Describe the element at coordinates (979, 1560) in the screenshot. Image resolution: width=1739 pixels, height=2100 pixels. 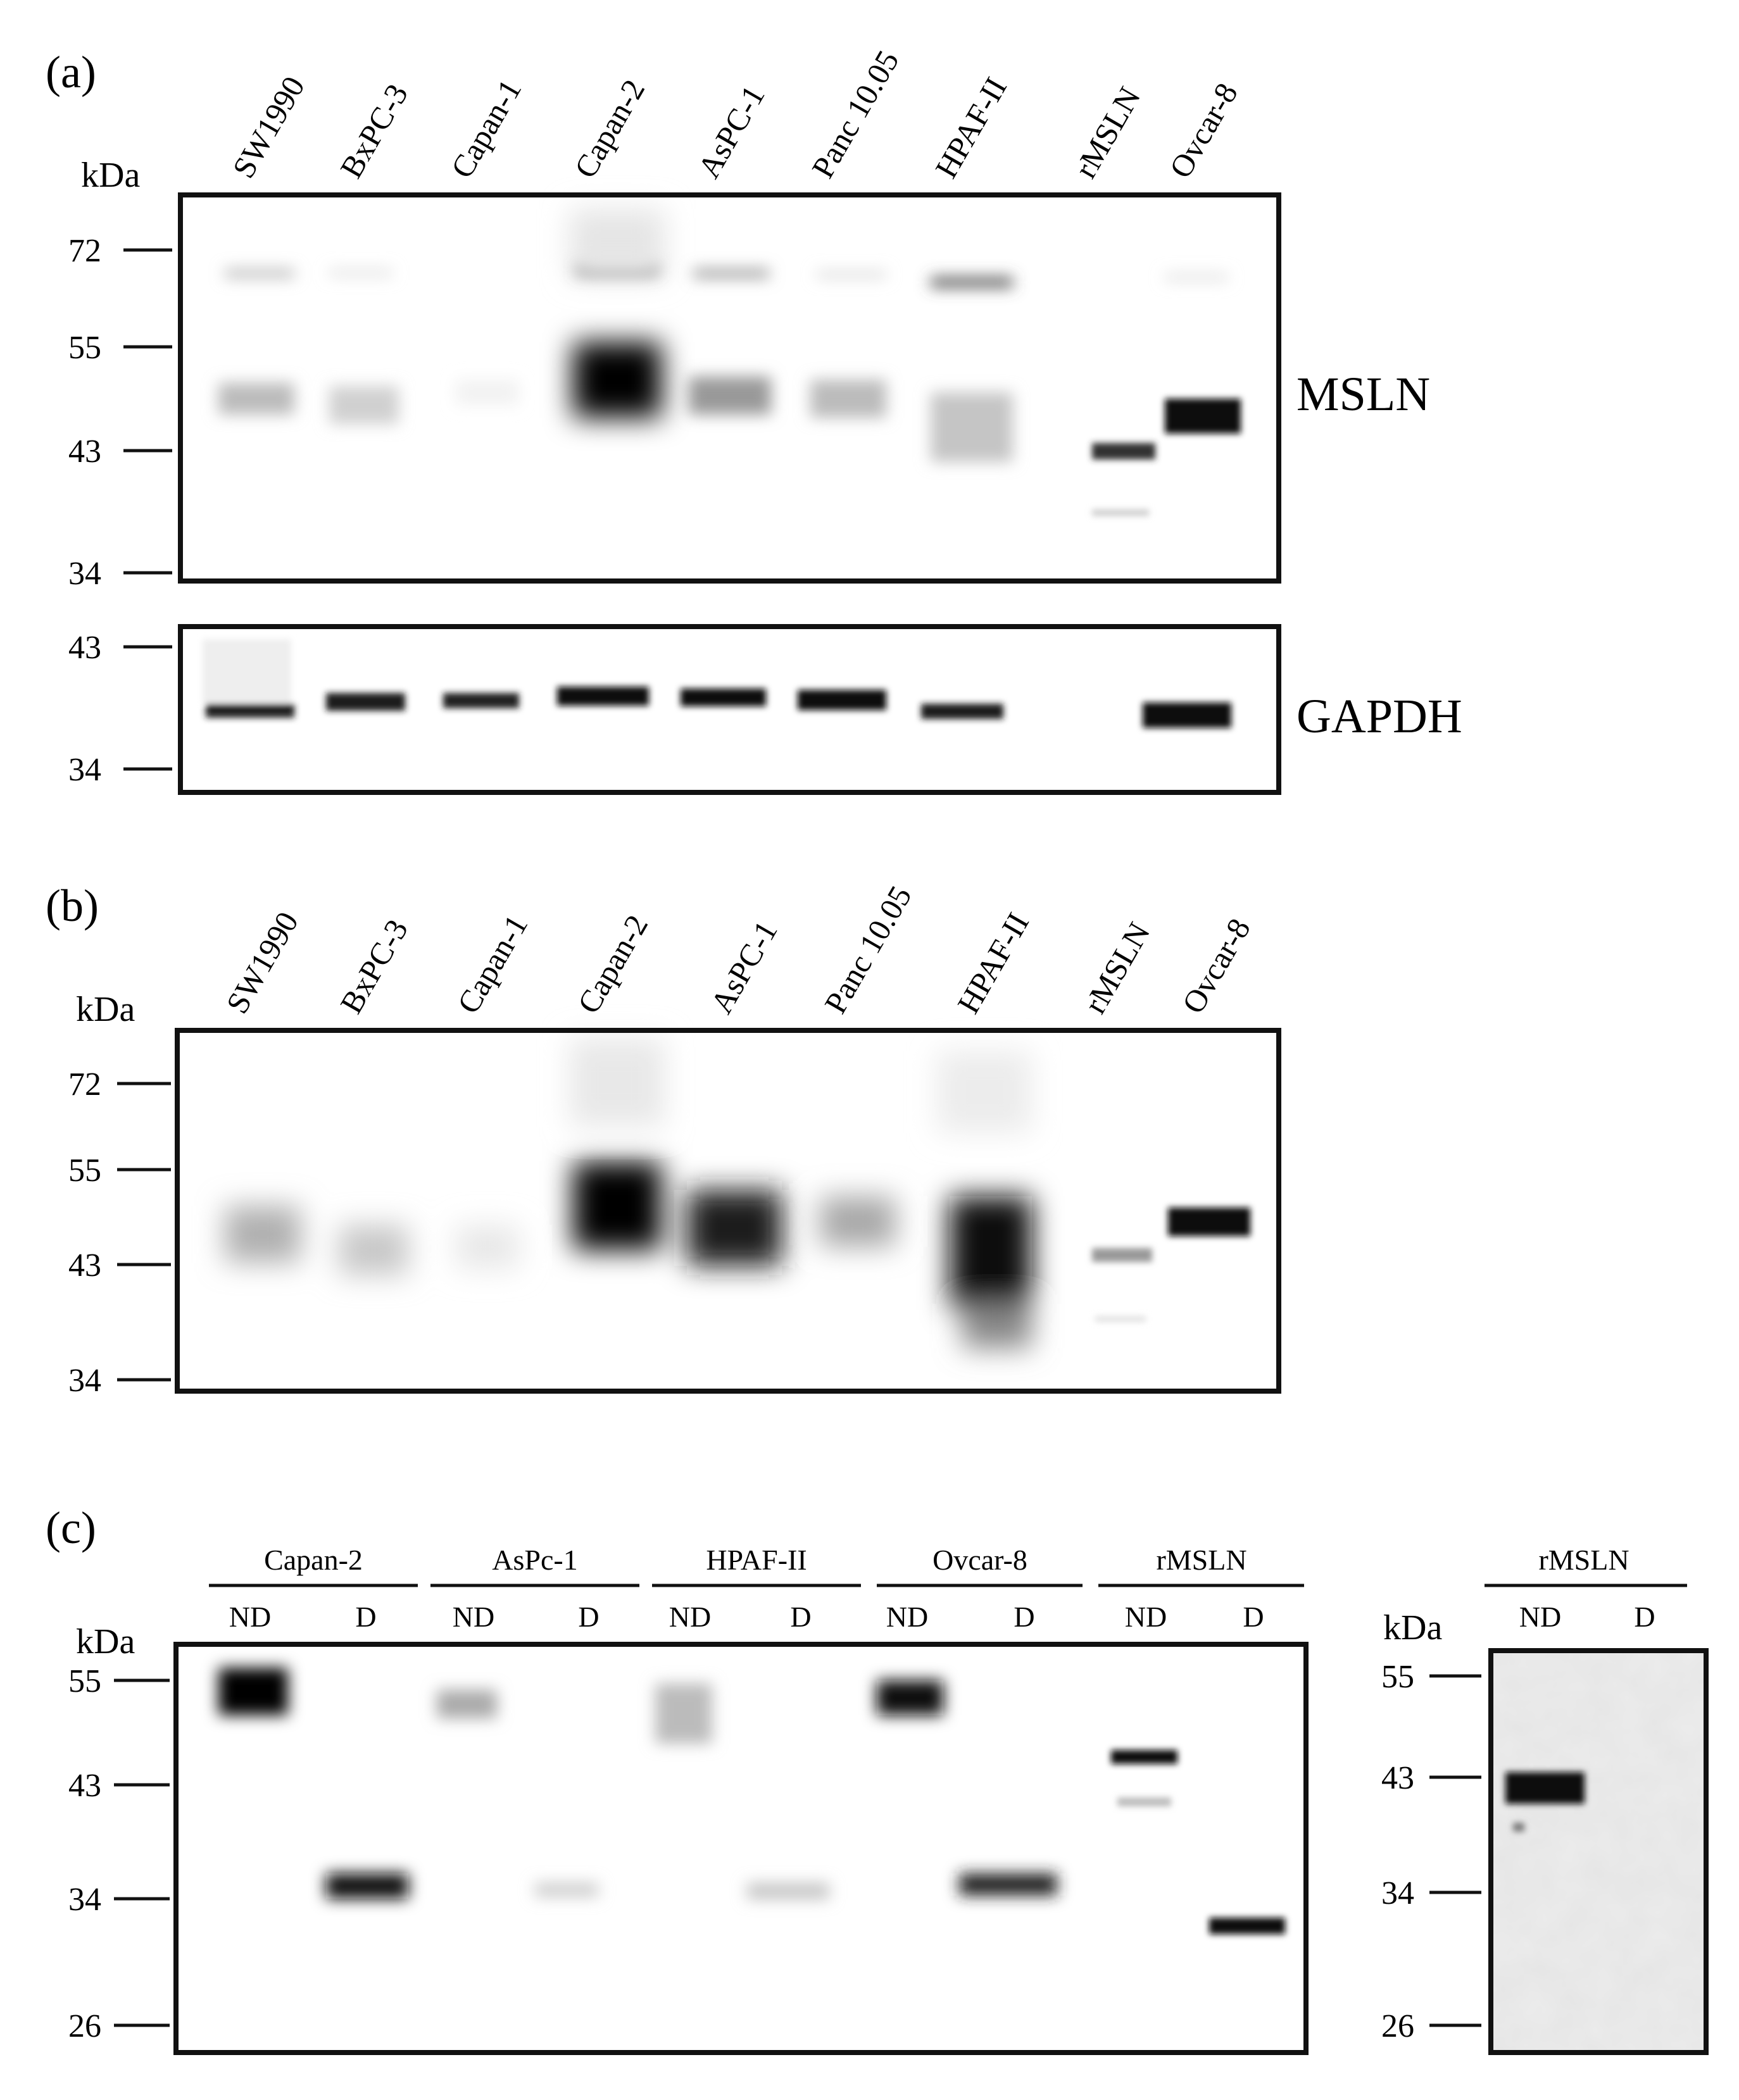
I see `group-label: Ovcar-8` at that location.